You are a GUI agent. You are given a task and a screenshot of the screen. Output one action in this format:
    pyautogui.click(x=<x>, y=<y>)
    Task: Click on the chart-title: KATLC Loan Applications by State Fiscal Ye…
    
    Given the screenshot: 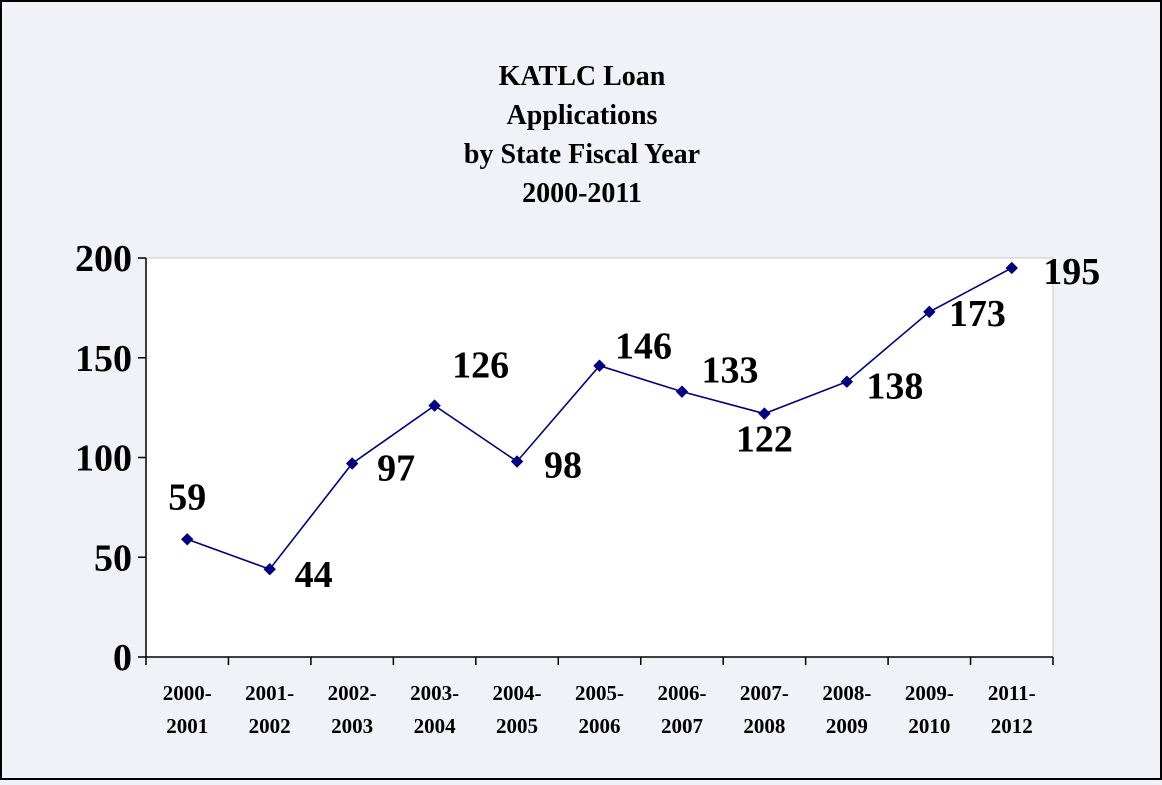 What is the action you would take?
    pyautogui.click(x=582, y=135)
    